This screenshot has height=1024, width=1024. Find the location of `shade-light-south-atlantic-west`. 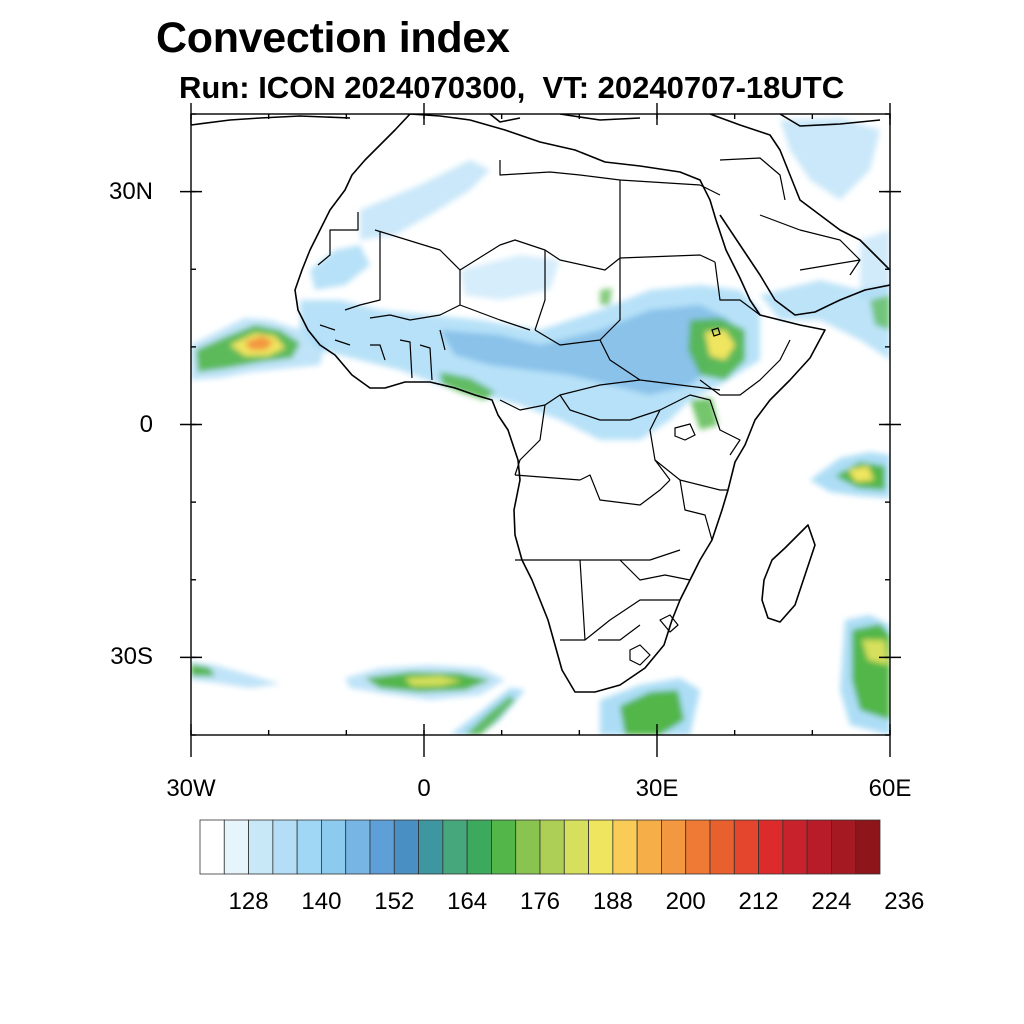

shade-light-south-atlantic-west is located at coordinates (235, 675).